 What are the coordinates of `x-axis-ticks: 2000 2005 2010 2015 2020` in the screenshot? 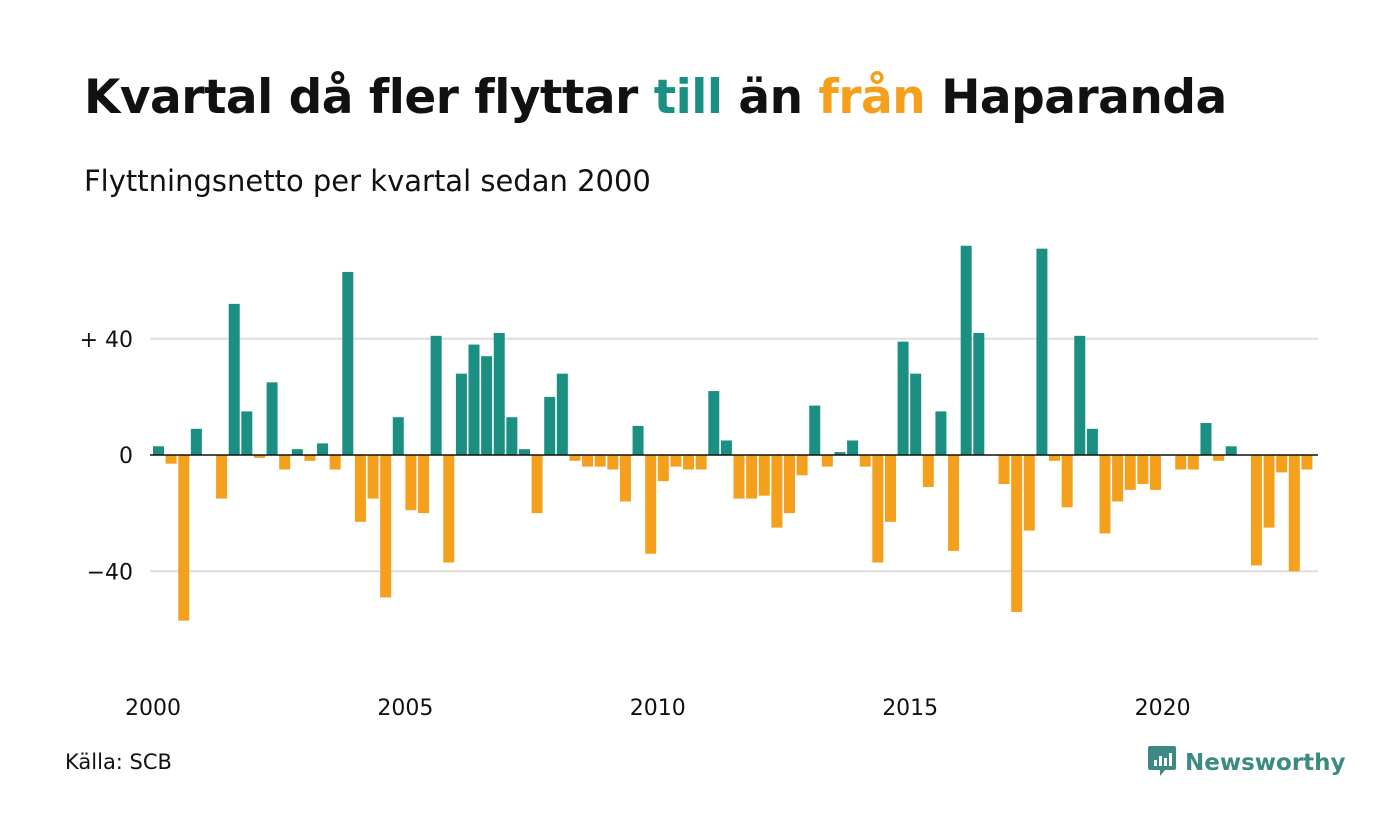 It's located at (658, 708).